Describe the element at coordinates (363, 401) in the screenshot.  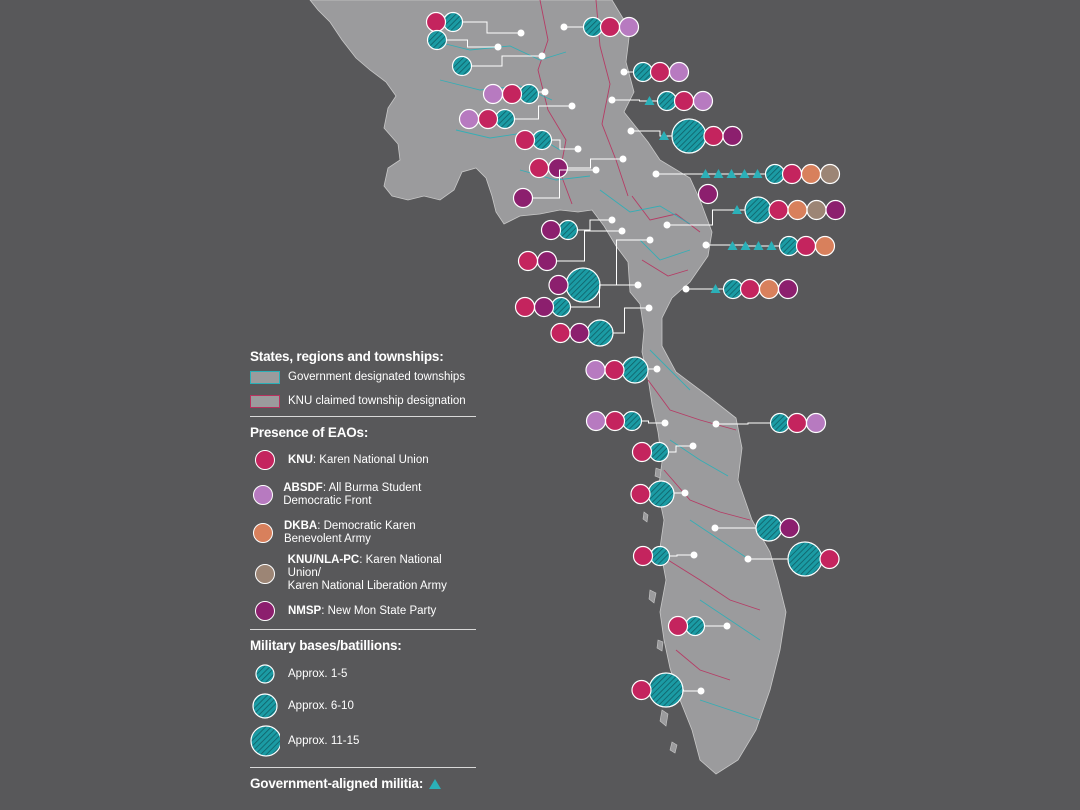
I see `legend-knu-townships: KNU claimed township designation` at that location.